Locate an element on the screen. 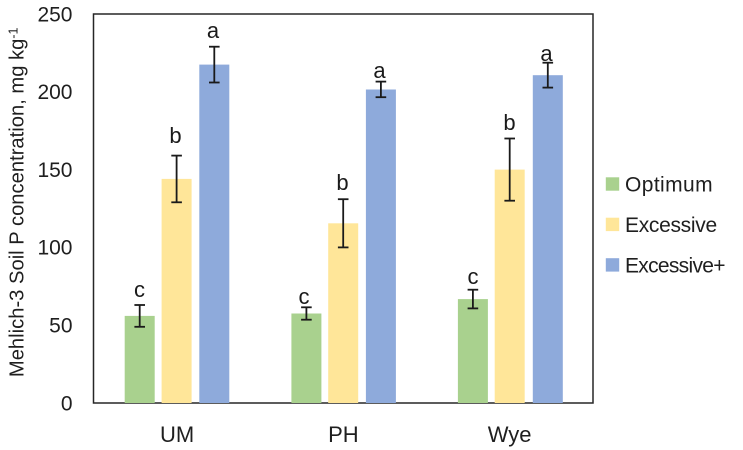 This screenshot has width=743, height=450. svg-text: PH is located at coordinates (343, 434).